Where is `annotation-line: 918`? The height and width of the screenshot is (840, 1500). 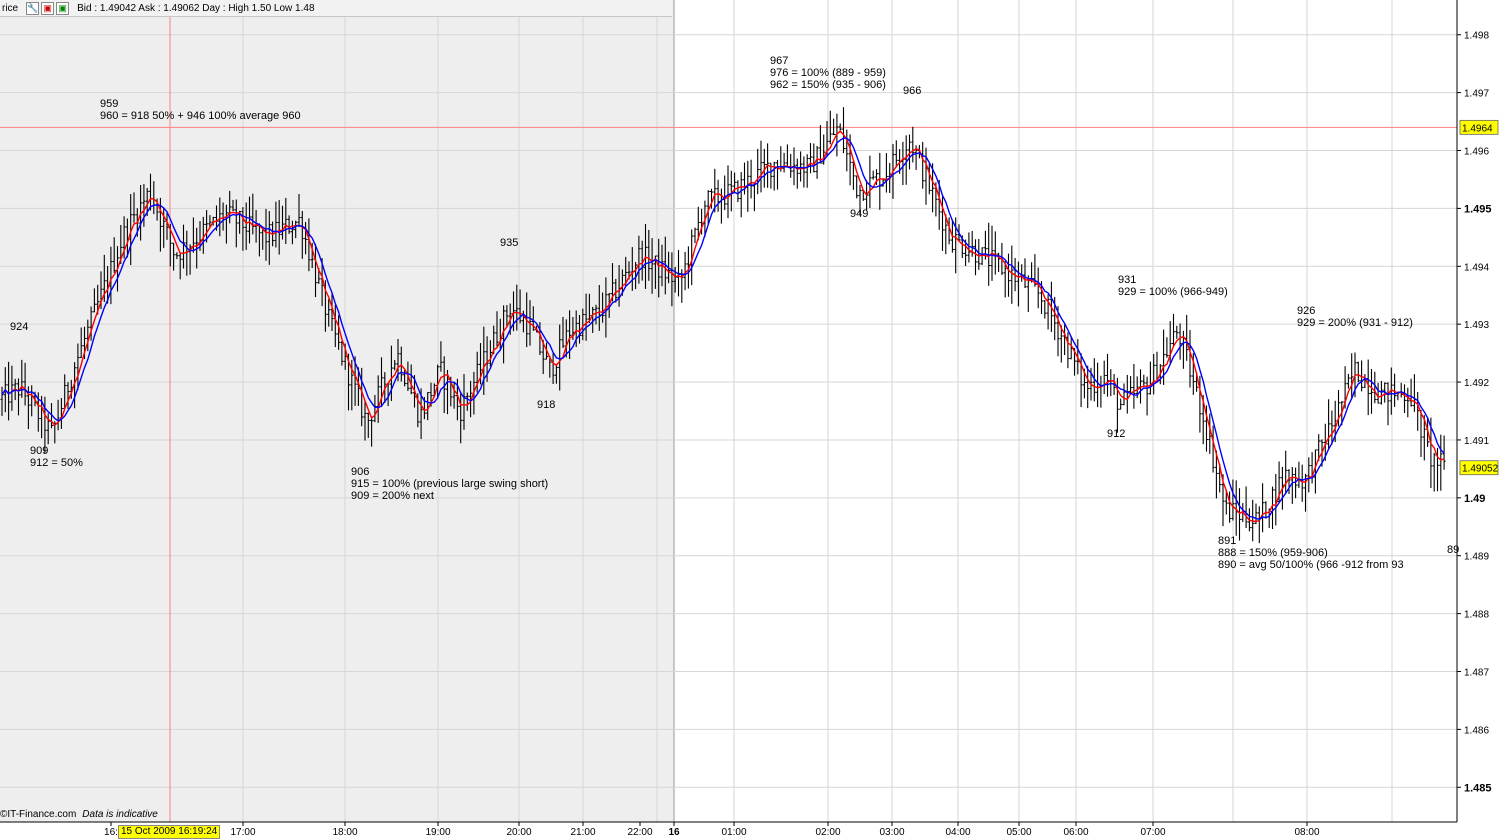
annotation-line: 918 is located at coordinates (546, 405).